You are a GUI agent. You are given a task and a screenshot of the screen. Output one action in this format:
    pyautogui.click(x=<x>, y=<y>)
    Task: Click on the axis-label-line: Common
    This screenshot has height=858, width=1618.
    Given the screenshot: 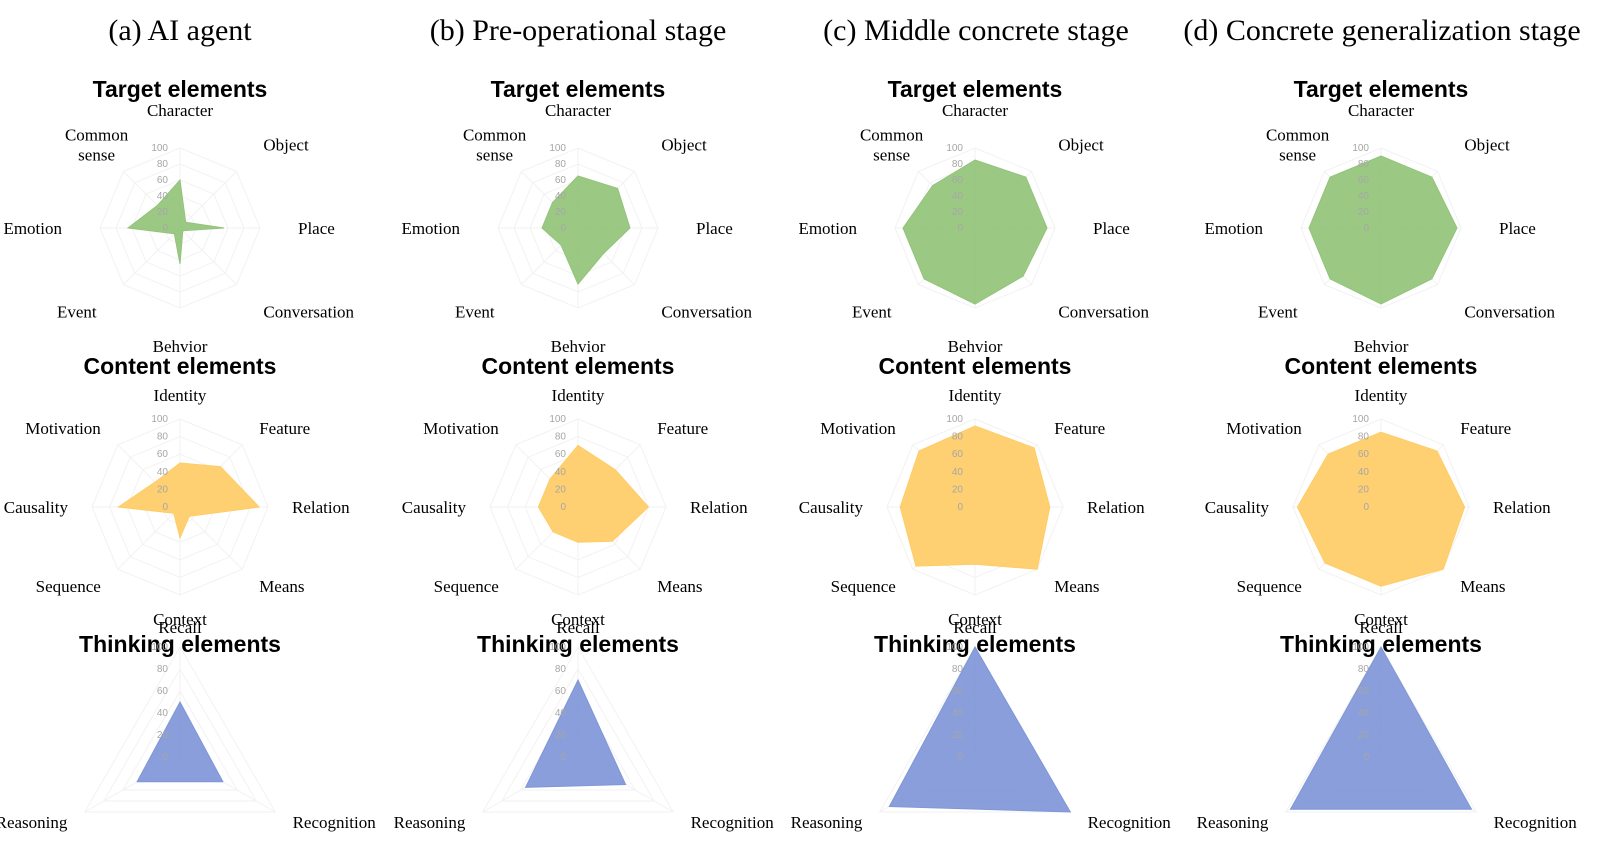 What is the action you would take?
    pyautogui.click(x=892, y=135)
    